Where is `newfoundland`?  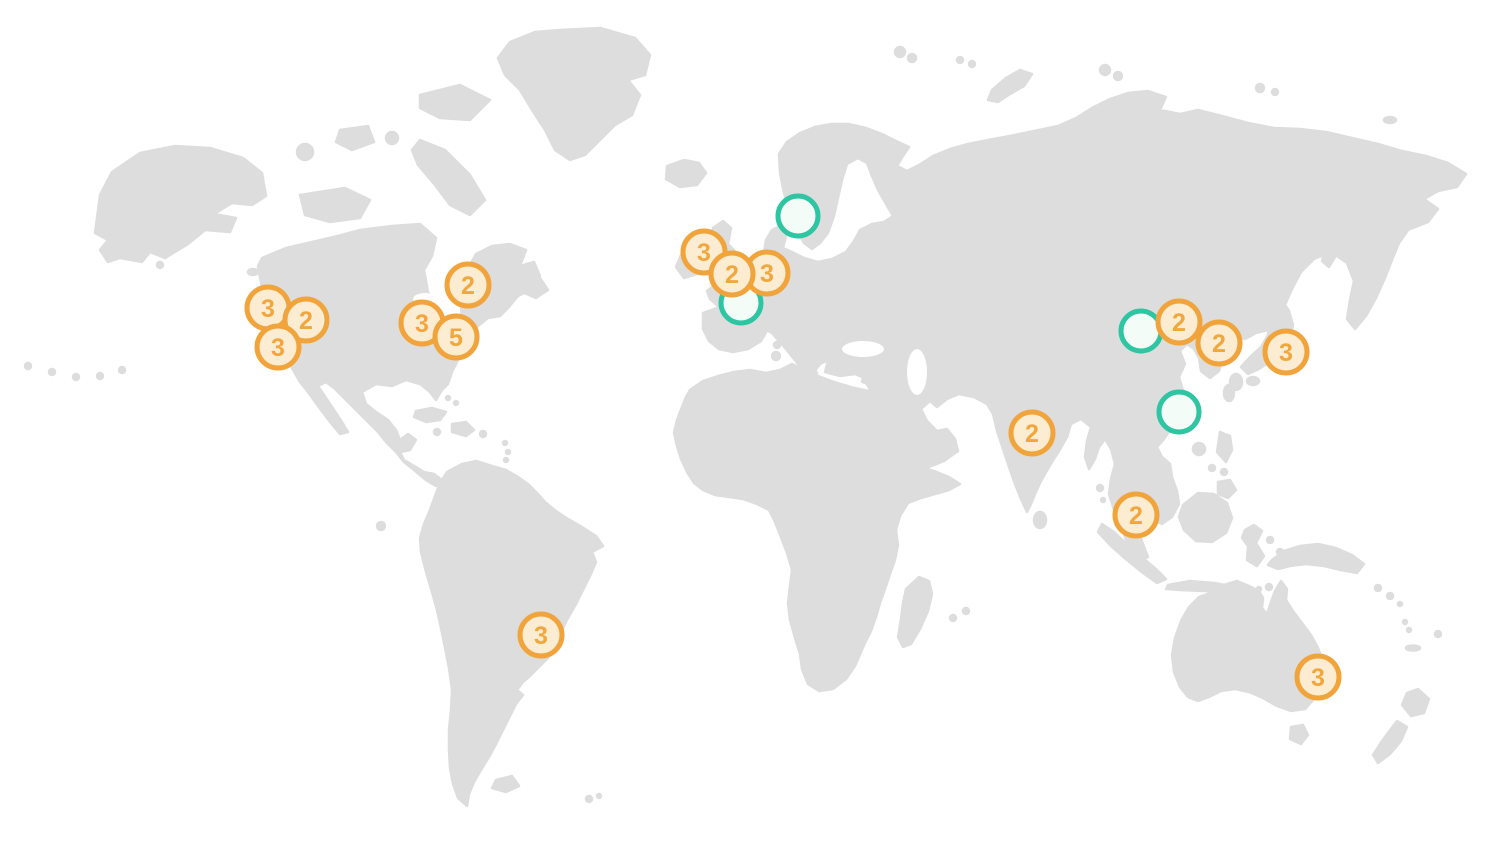
newfoundland is located at coordinates (535, 288).